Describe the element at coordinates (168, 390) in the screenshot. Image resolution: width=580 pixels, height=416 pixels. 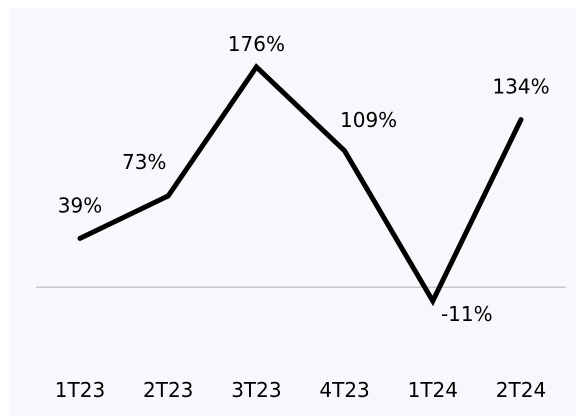
I see `x-tick-label: 2T23` at that location.